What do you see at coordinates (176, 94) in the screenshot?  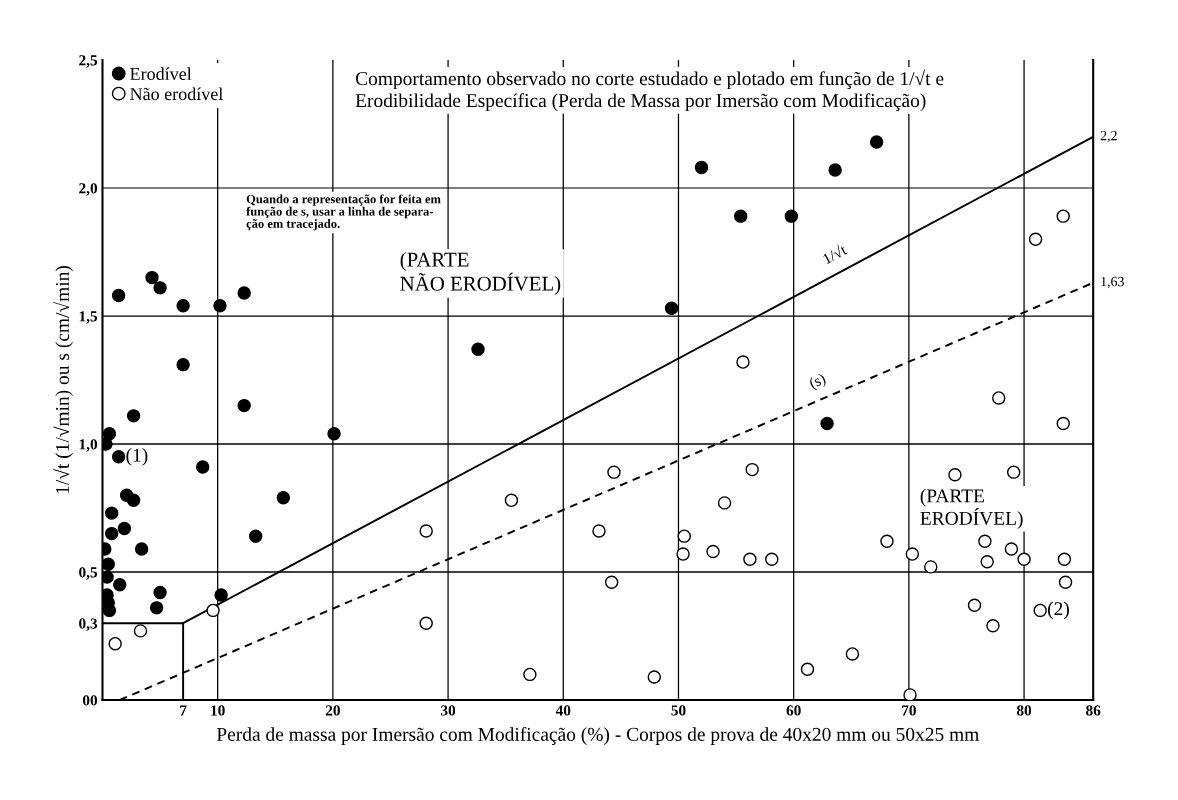 I see `legend-label: Não erodível` at bounding box center [176, 94].